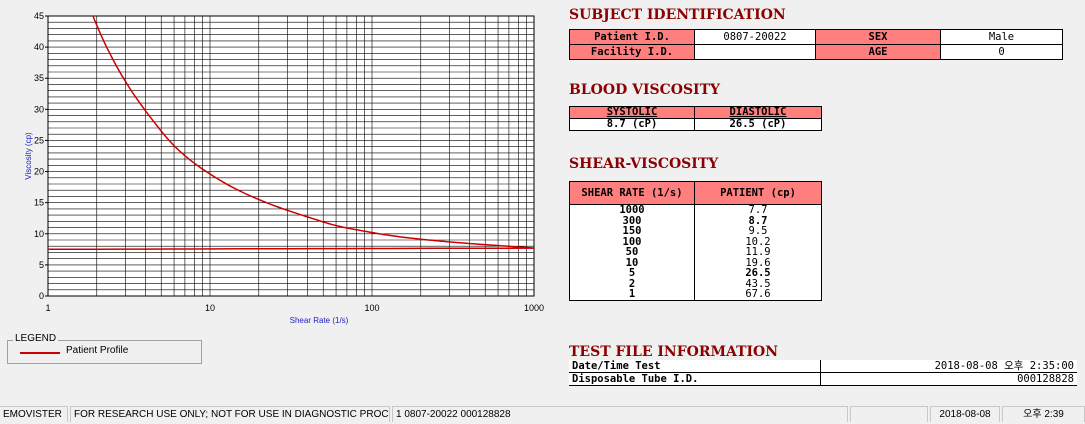 This screenshot has width=1085, height=424. Describe the element at coordinates (371, 308) in the screenshot. I see `x-tick-label: 100` at that location.